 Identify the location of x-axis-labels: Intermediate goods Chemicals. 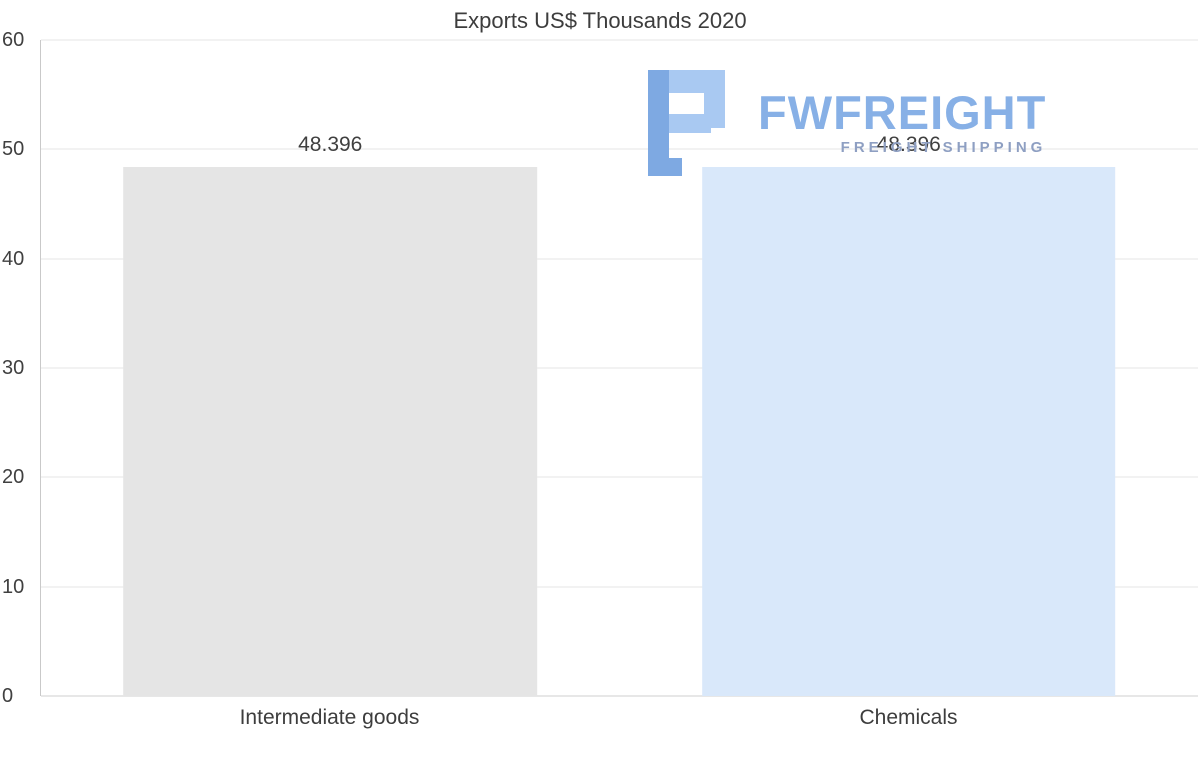
(619, 718).